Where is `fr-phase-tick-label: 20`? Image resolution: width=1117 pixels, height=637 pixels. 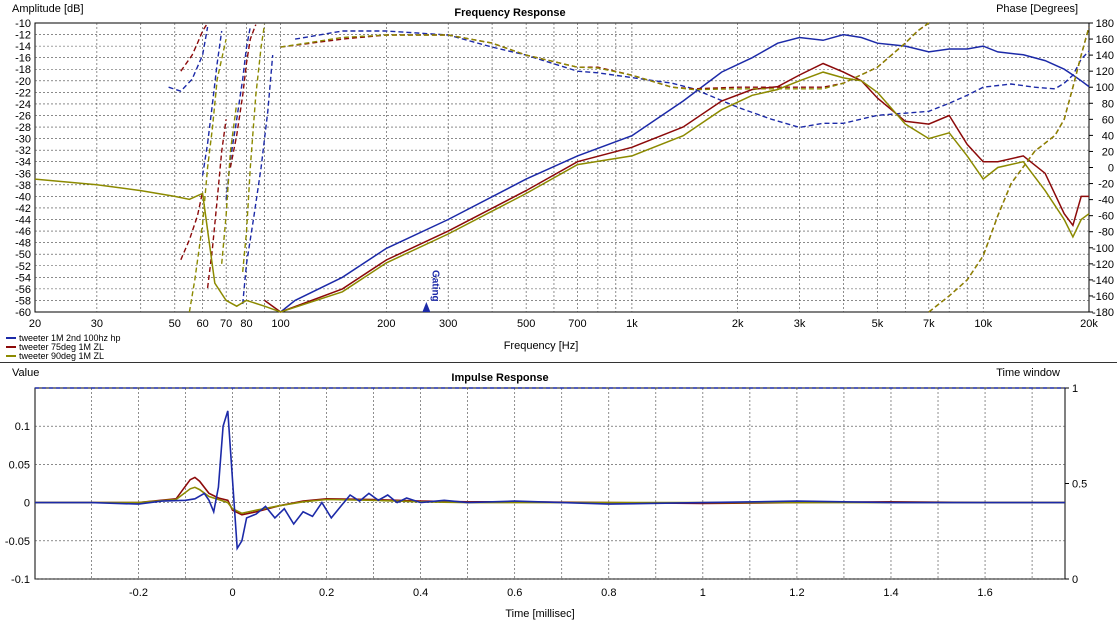
fr-phase-tick-label: 20 is located at coordinates (1108, 152).